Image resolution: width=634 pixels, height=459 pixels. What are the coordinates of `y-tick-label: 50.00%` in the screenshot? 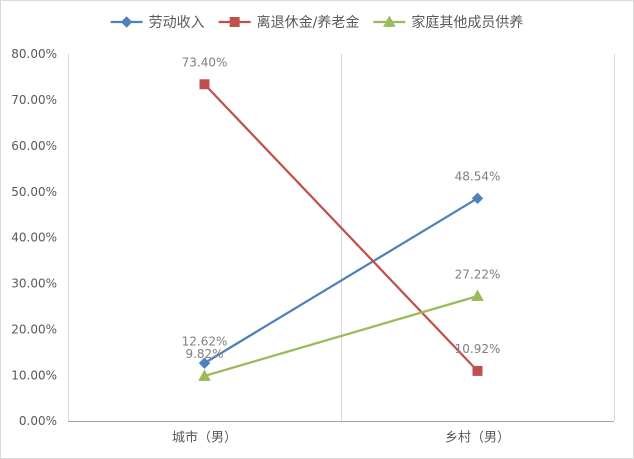 It's located at (34, 192).